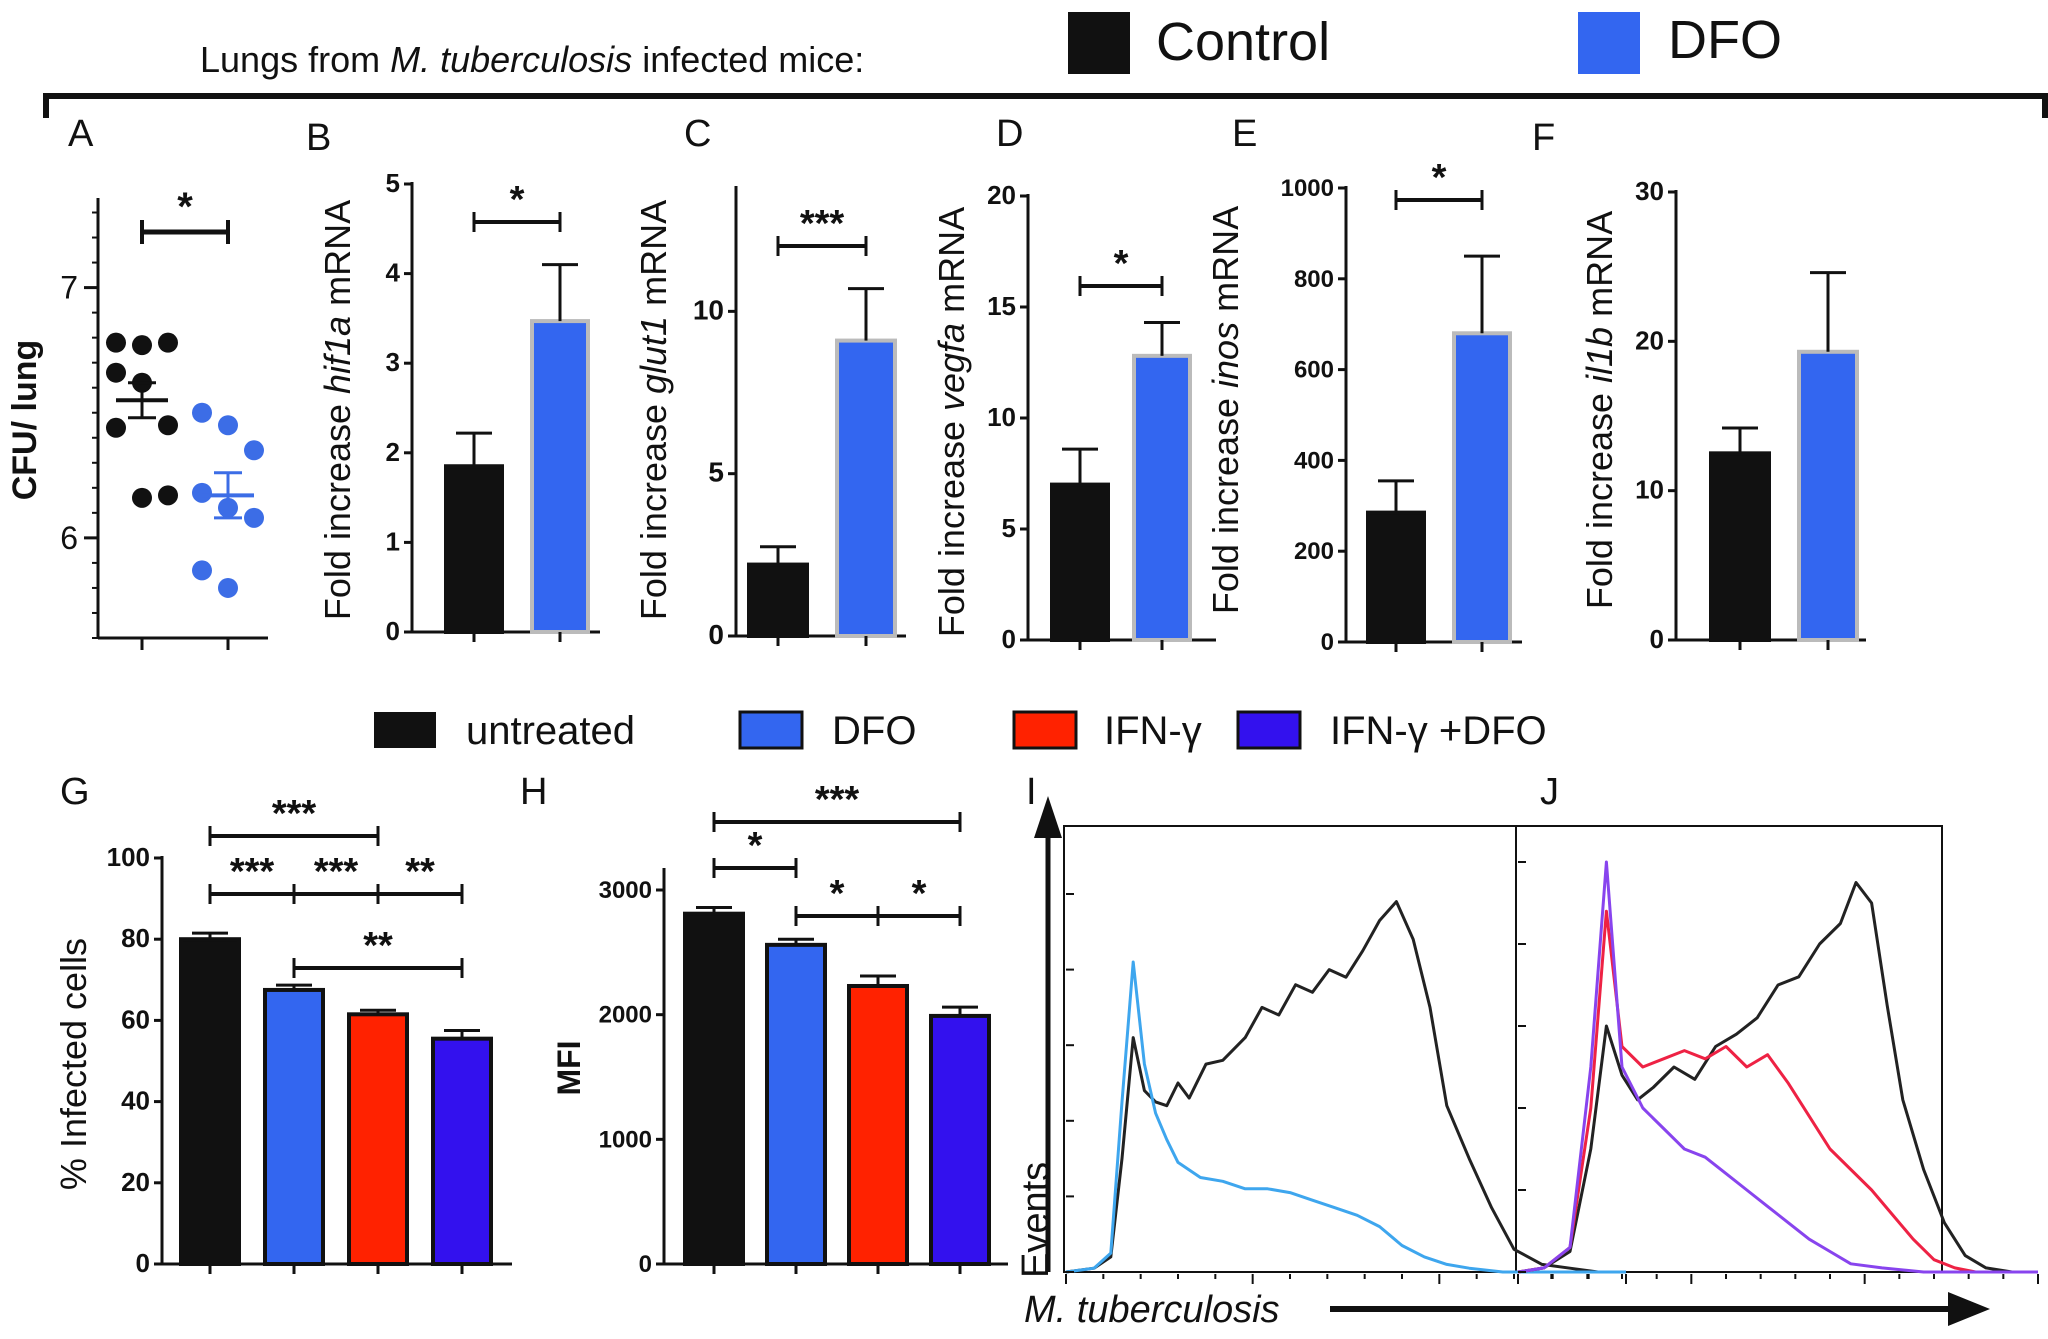 This screenshot has height=1339, width=2048. Describe the element at coordinates (533, 792) in the screenshot. I see `panel-label-h: H` at that location.